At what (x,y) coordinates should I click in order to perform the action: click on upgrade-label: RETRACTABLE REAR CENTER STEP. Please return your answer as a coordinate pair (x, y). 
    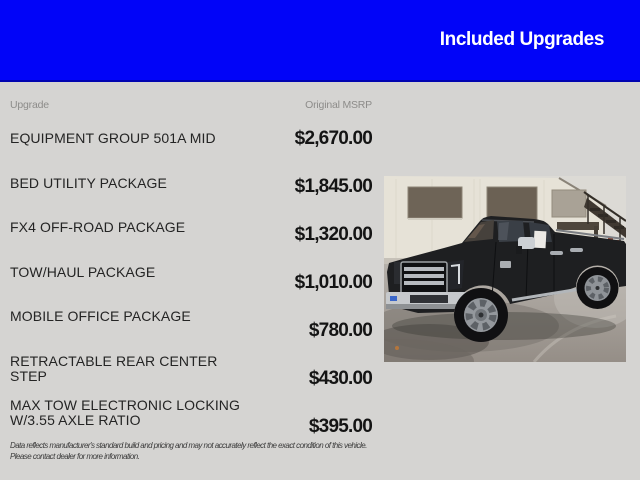
    Looking at the image, I should click on (114, 368).